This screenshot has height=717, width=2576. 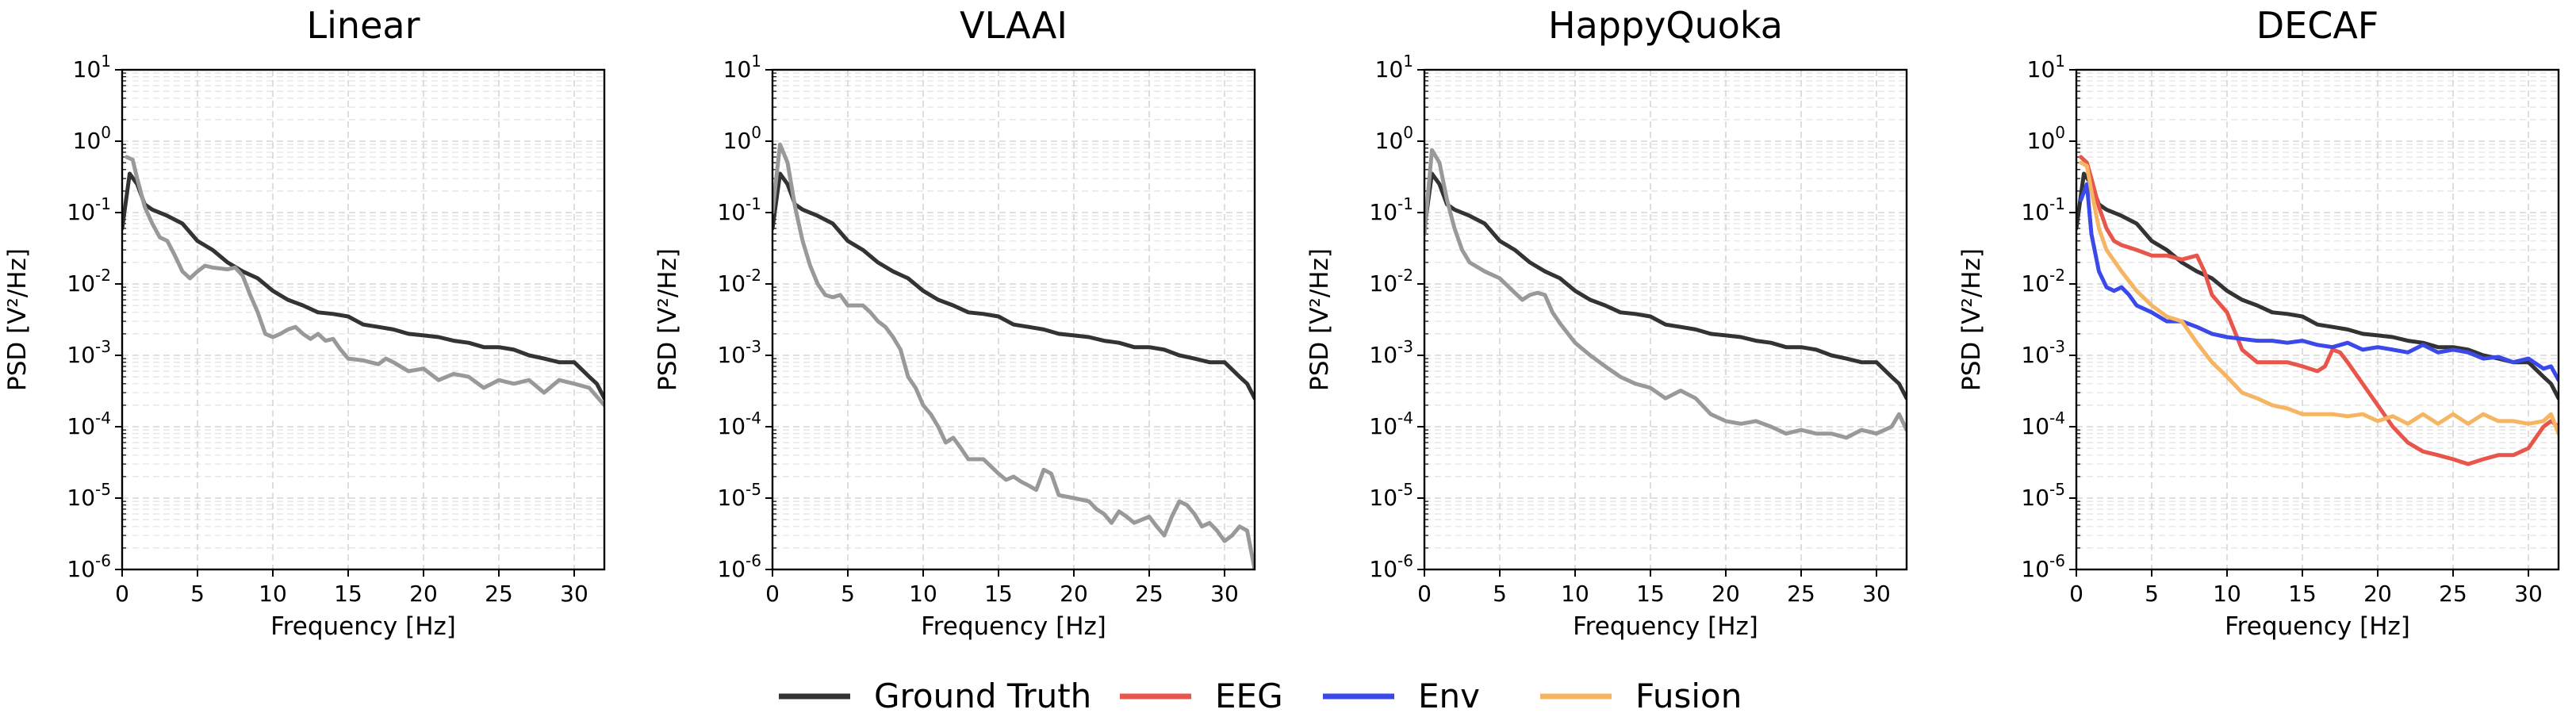 I want to click on y-tick-label: 10¹, so click(x=2046, y=67).